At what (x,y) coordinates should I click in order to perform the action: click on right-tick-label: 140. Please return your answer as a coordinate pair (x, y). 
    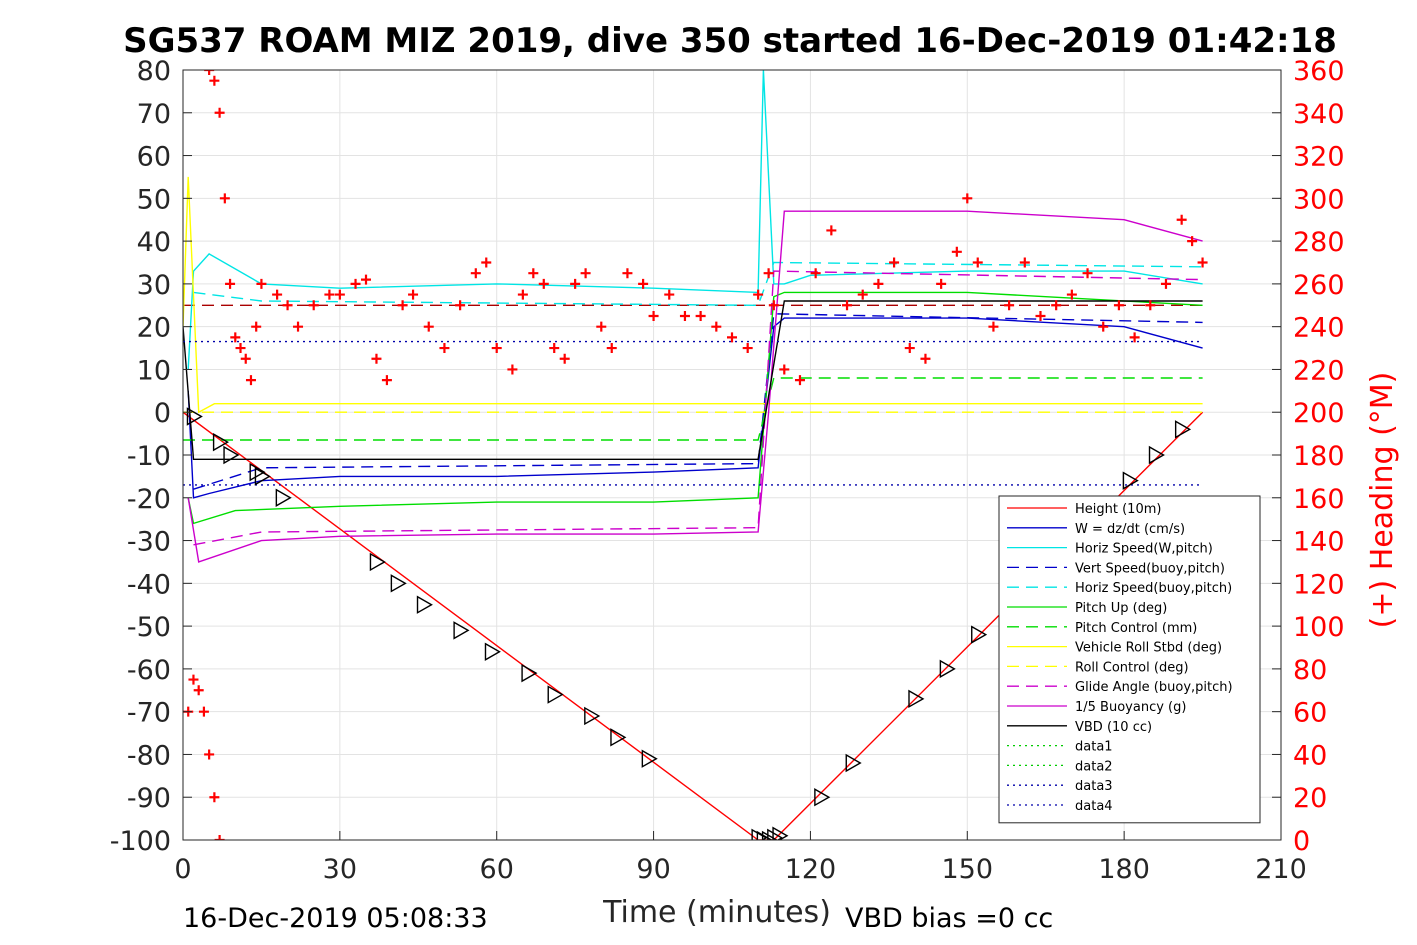
    Looking at the image, I should click on (1319, 542).